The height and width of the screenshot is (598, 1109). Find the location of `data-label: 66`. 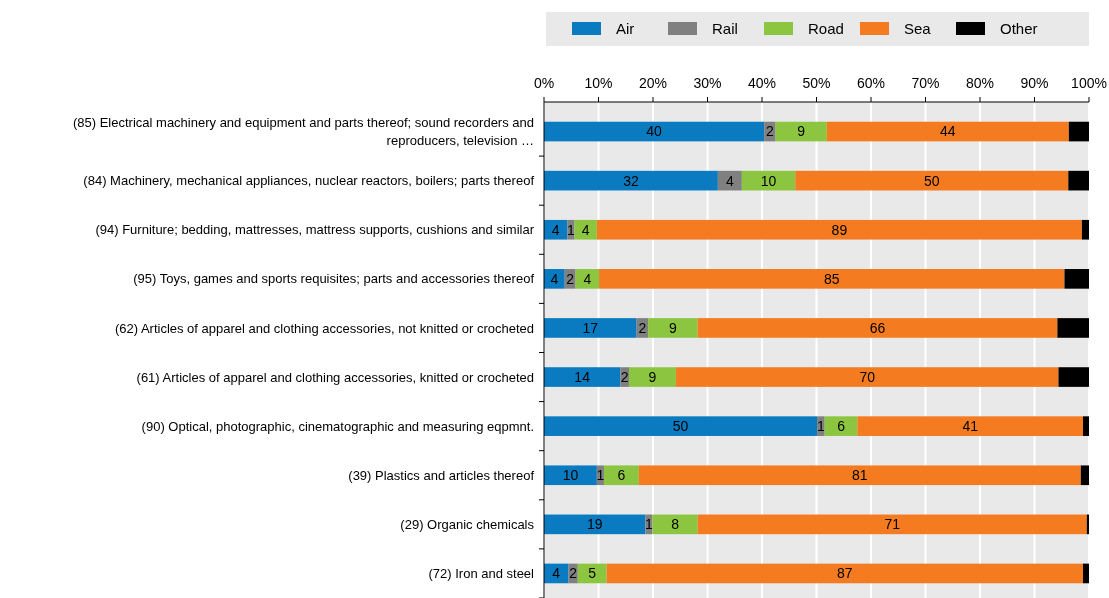

data-label: 66 is located at coordinates (877, 327).